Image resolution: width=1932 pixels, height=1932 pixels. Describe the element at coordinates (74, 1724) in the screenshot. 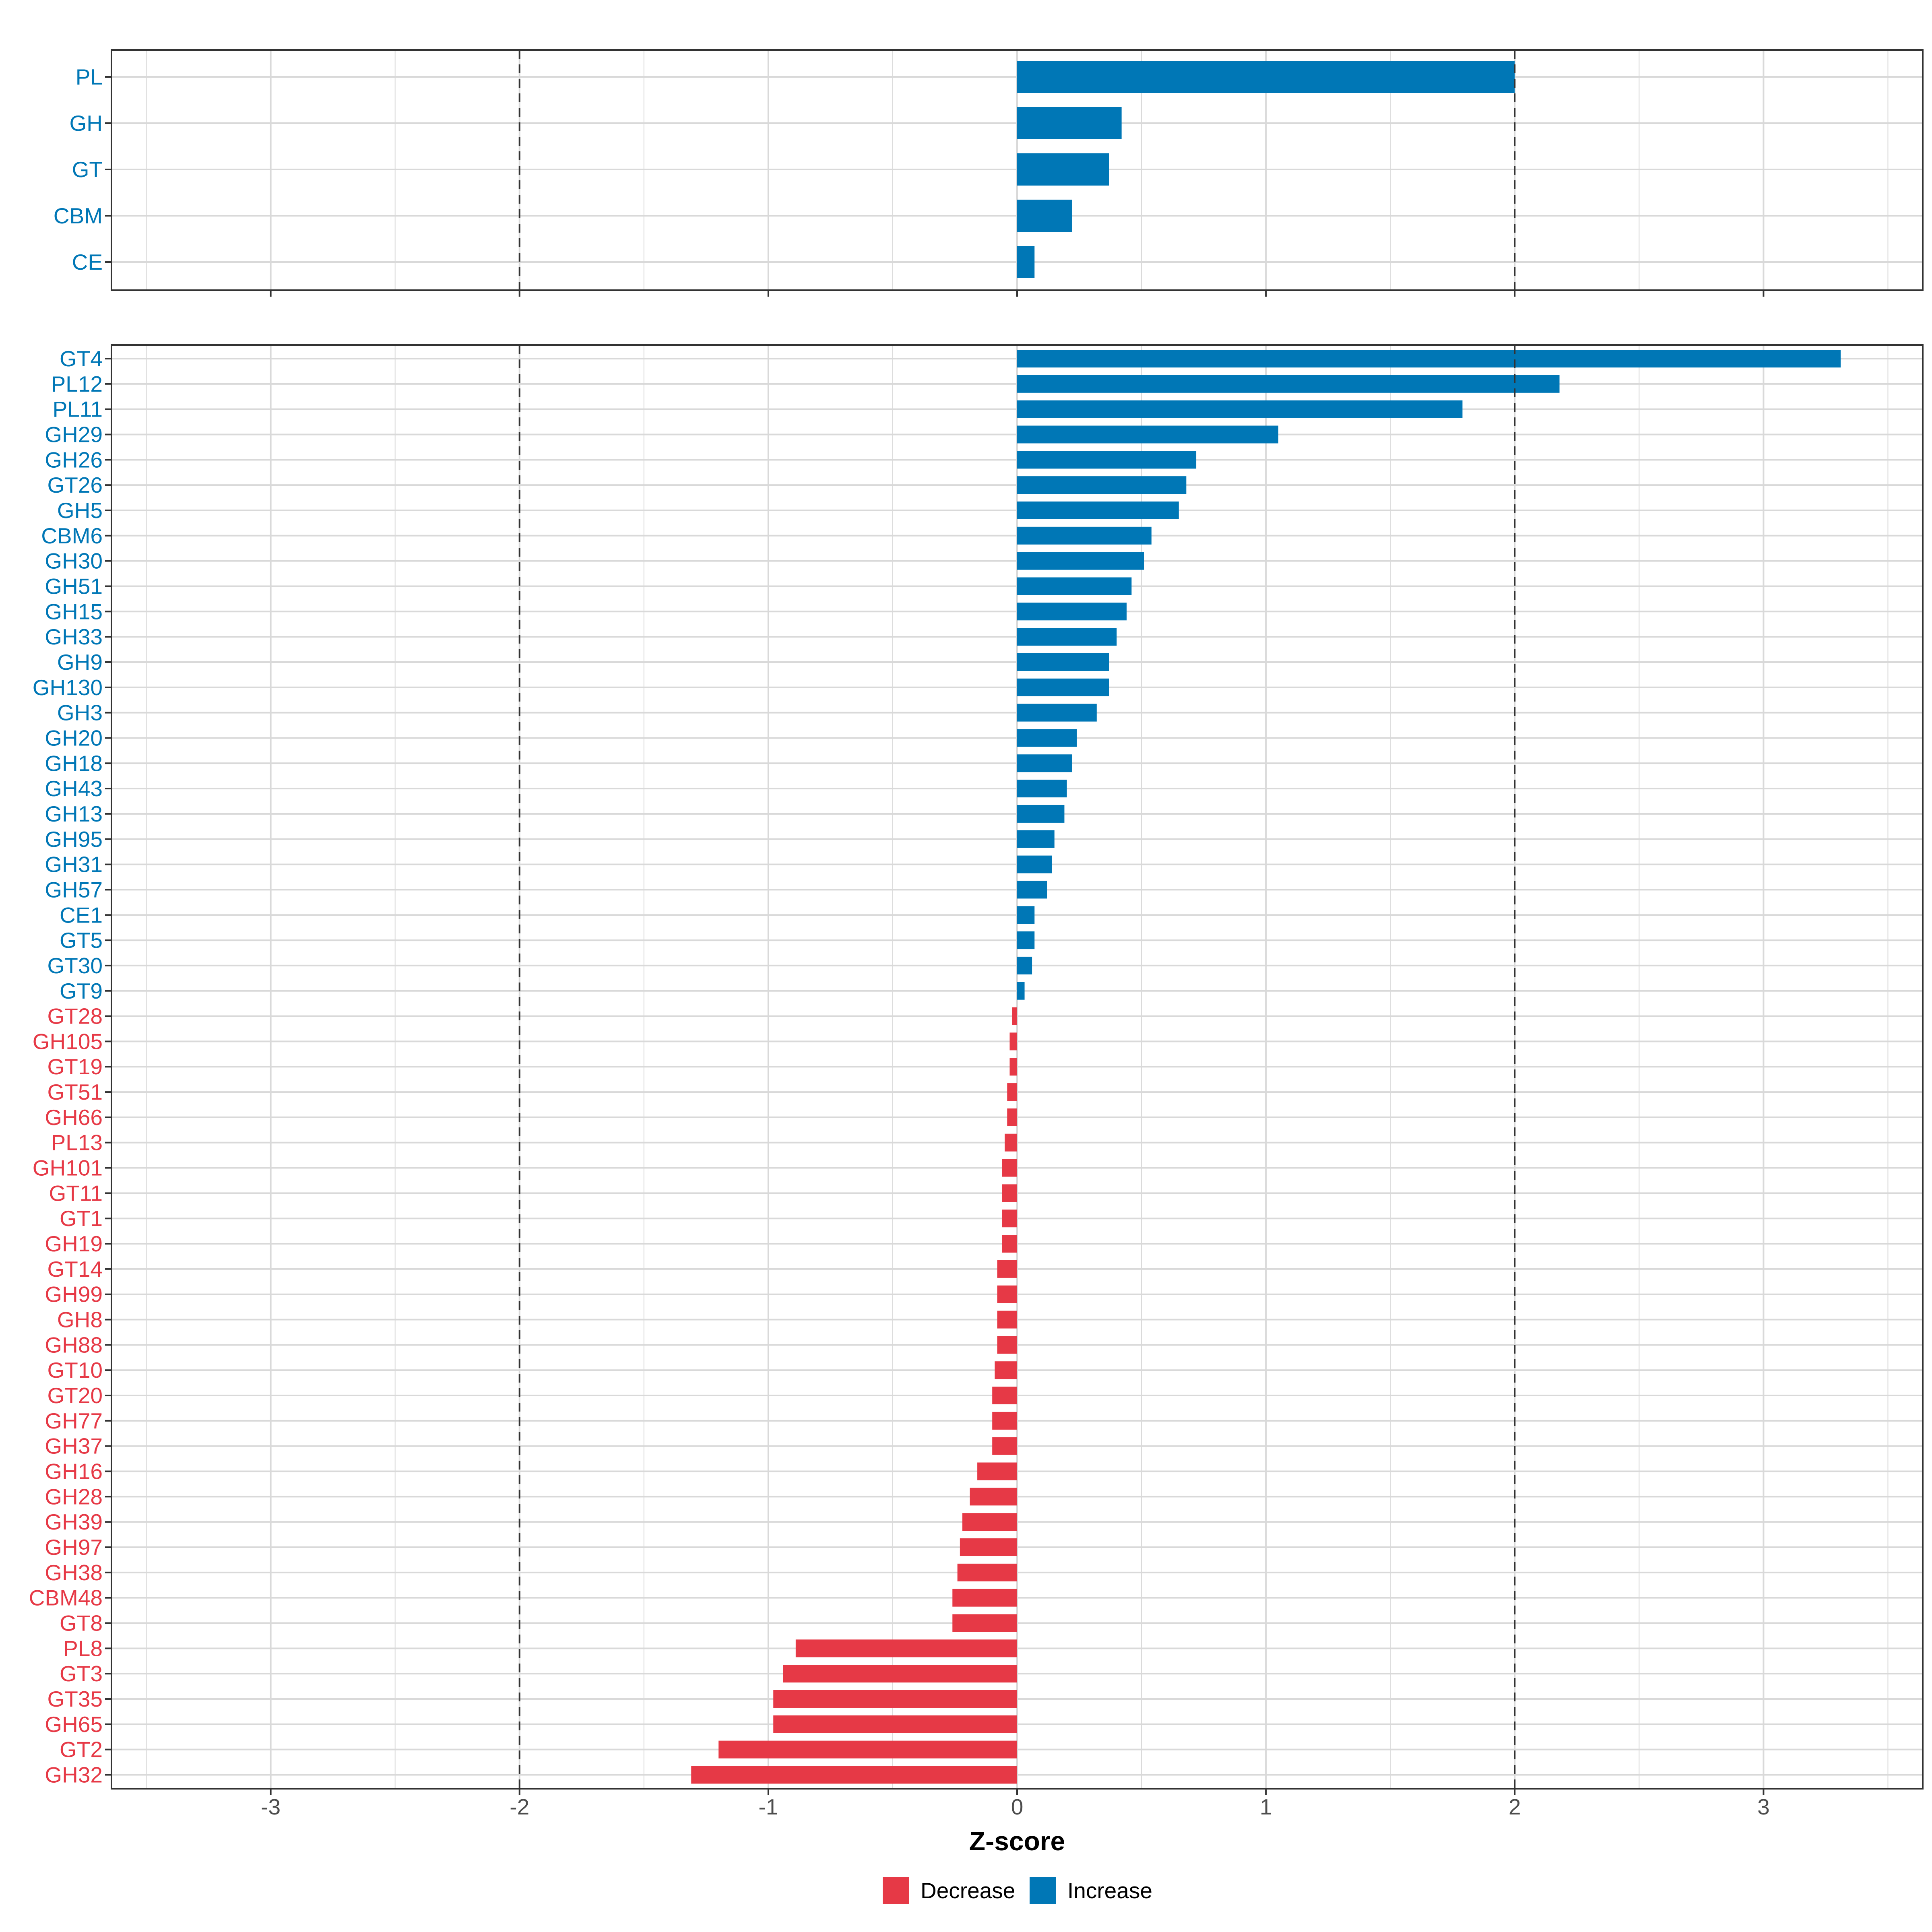

I see `category-label: GH65` at that location.